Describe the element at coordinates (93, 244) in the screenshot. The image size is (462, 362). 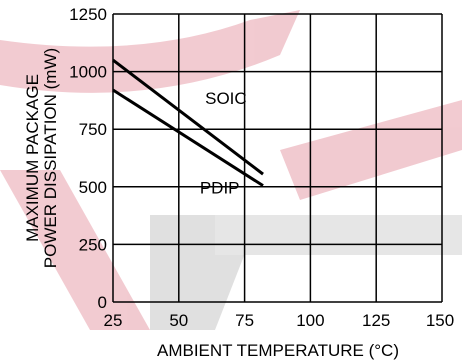
I see `y-tick-label: 250` at that location.